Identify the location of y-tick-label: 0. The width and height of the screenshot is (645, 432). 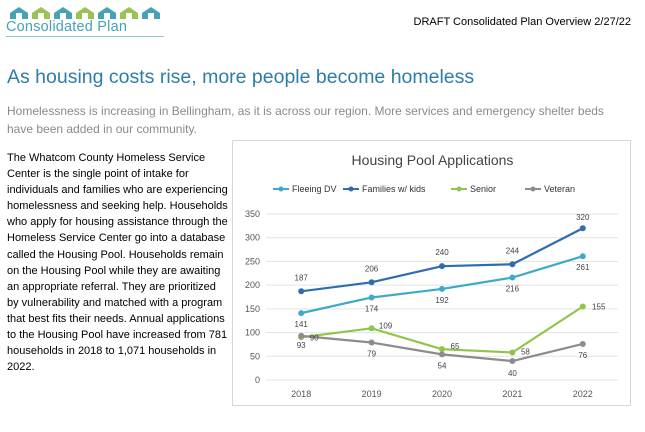
(257, 380).